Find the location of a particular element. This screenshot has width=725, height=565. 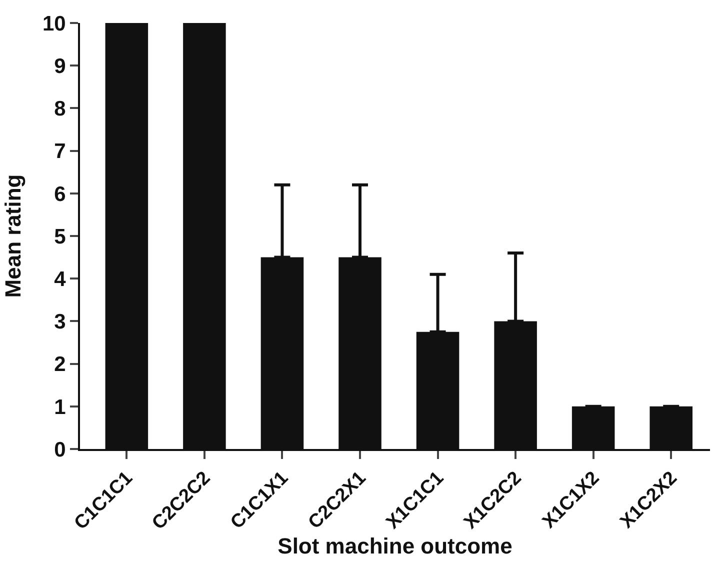

y-tick-label: 4 is located at coordinates (60, 279).